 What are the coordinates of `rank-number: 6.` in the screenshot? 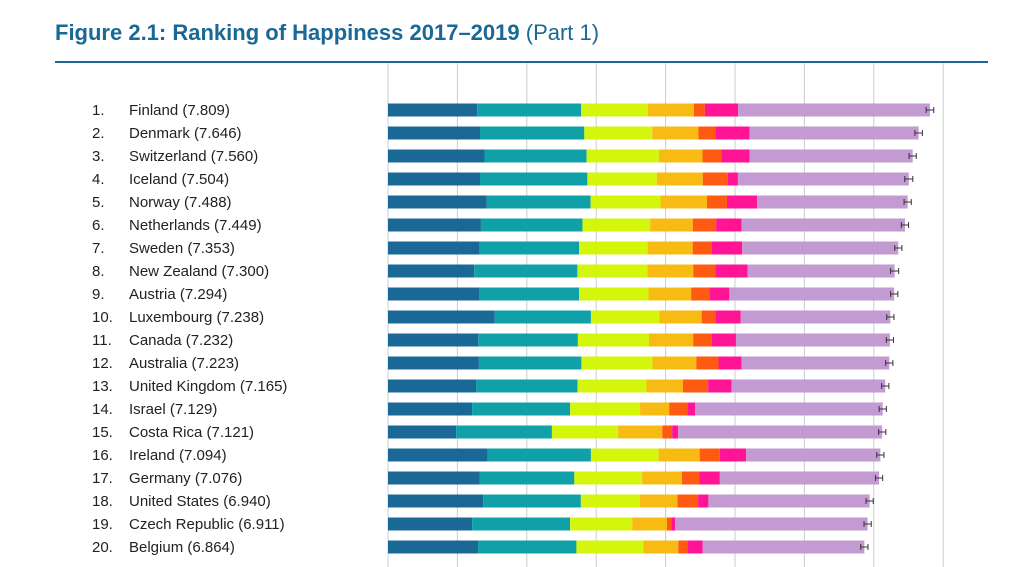 It's located at (98, 225).